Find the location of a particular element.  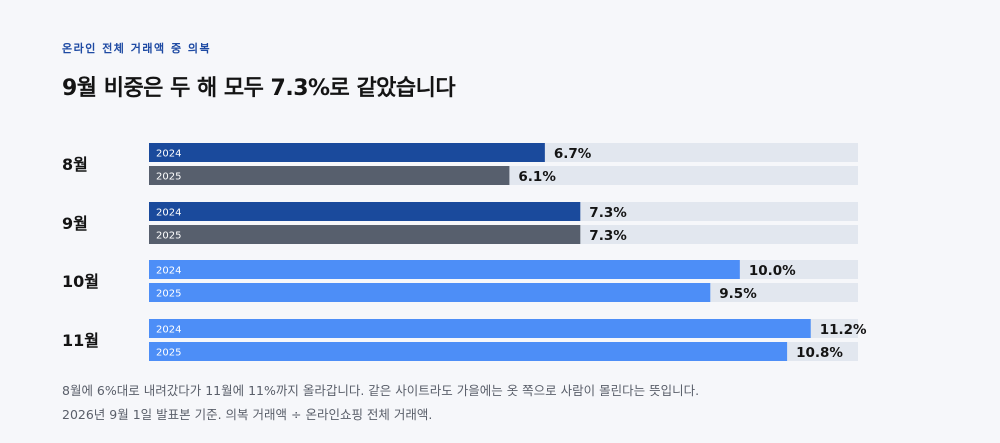

value-label: 6.1% is located at coordinates (537, 177).